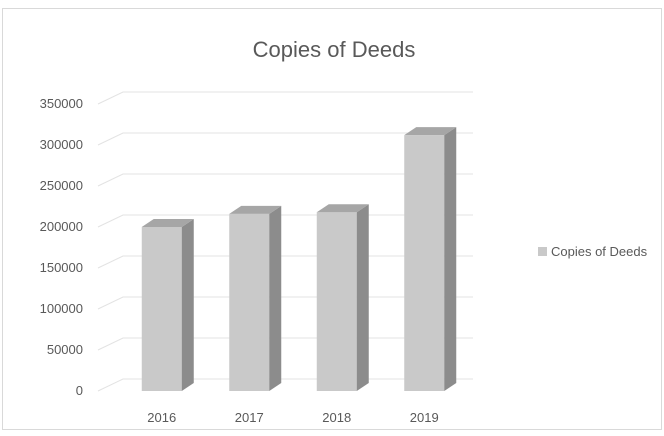 The image size is (664, 436). I want to click on x-axis-tick-labels: 2016 2017 2018 2019, so click(292, 417).